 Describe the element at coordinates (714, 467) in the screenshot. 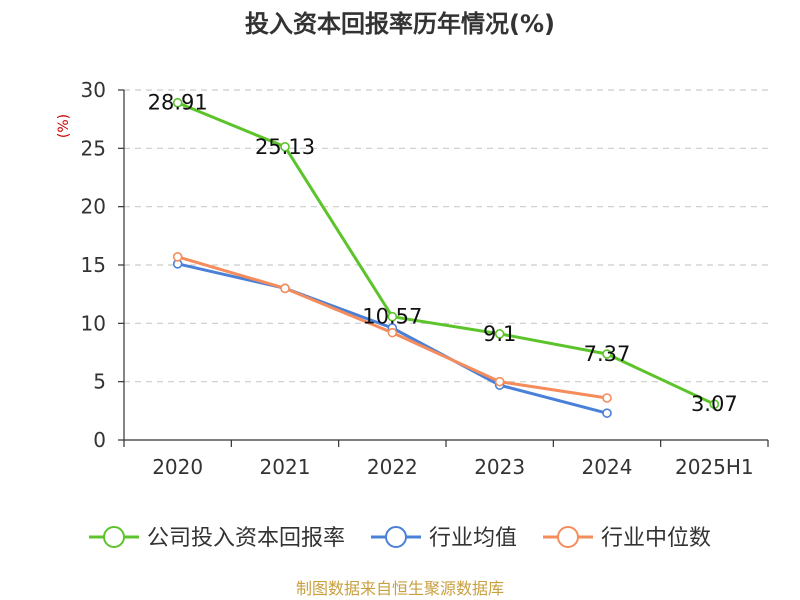

I see `x-tick-label-2025H1: 2025H1` at that location.